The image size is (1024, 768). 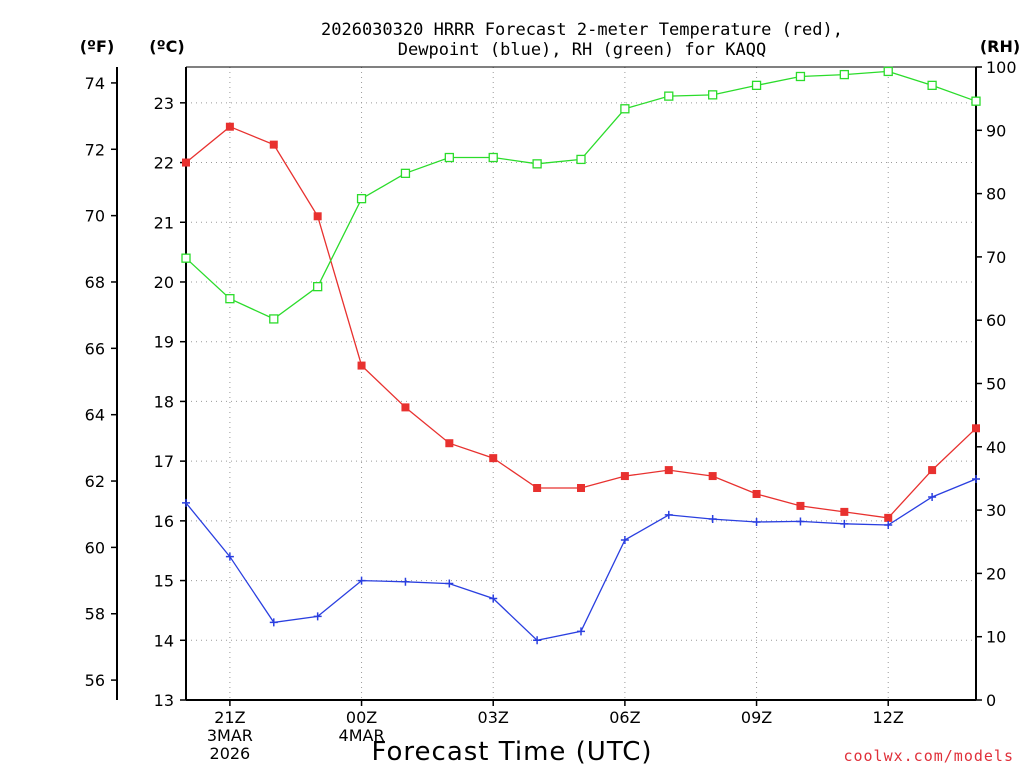 What do you see at coordinates (229, 717) in the screenshot?
I see `x-tick-label: 21Z` at bounding box center [229, 717].